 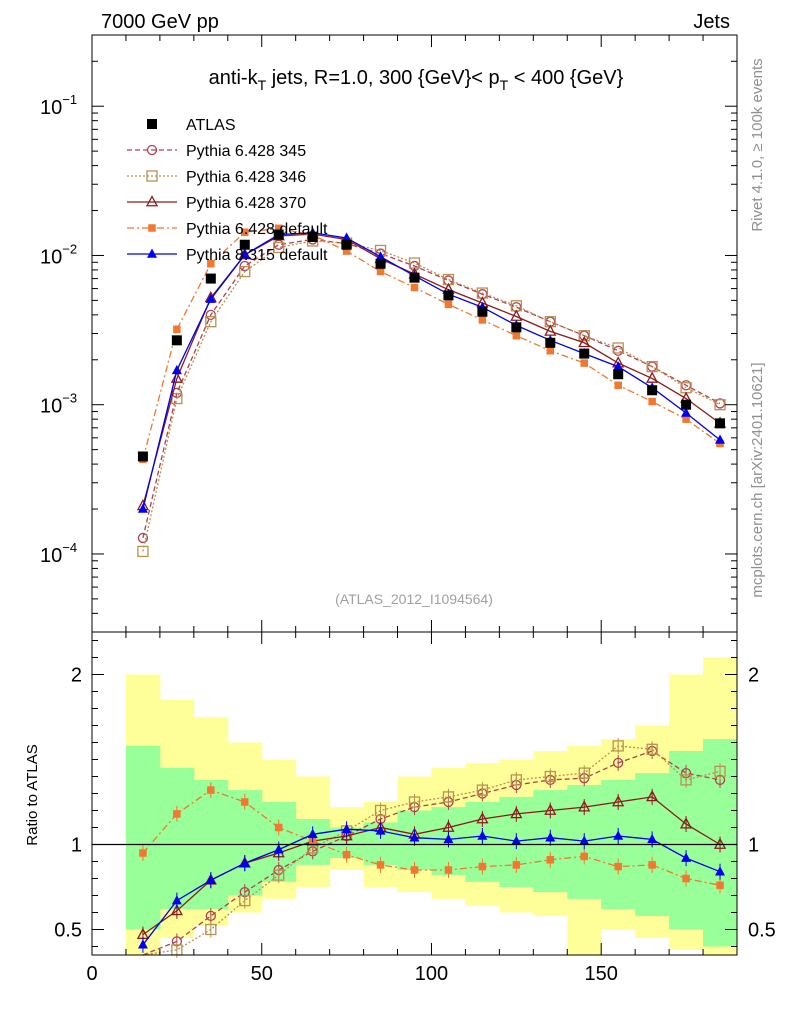 I want to click on ratio-line-pythia-8-315-default, so click(x=431, y=887).